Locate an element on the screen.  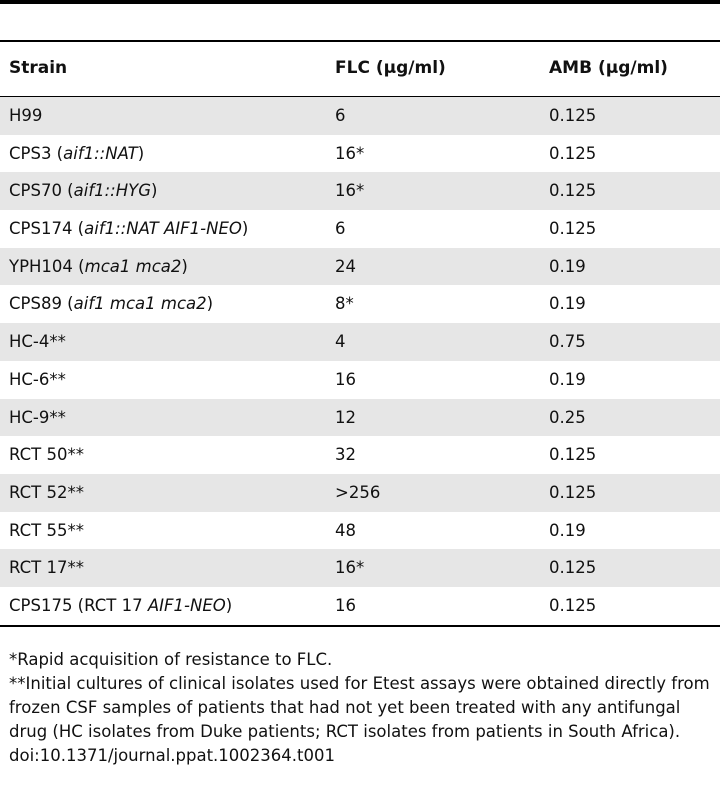
cell-strain: CPS89 (aif1 mca1 mca2) is located at coordinates (111, 304).